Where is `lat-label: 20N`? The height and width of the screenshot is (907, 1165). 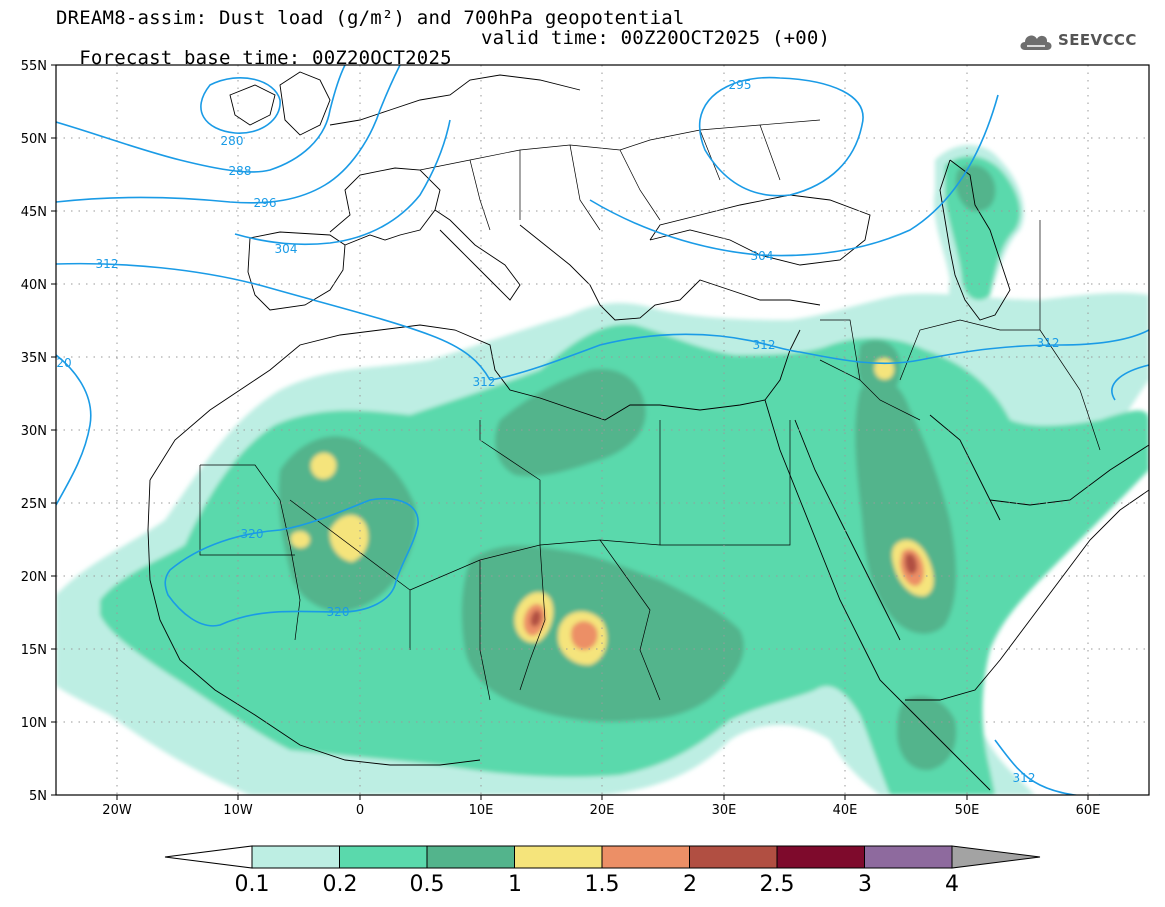
lat-label: 20N is located at coordinates (34, 577).